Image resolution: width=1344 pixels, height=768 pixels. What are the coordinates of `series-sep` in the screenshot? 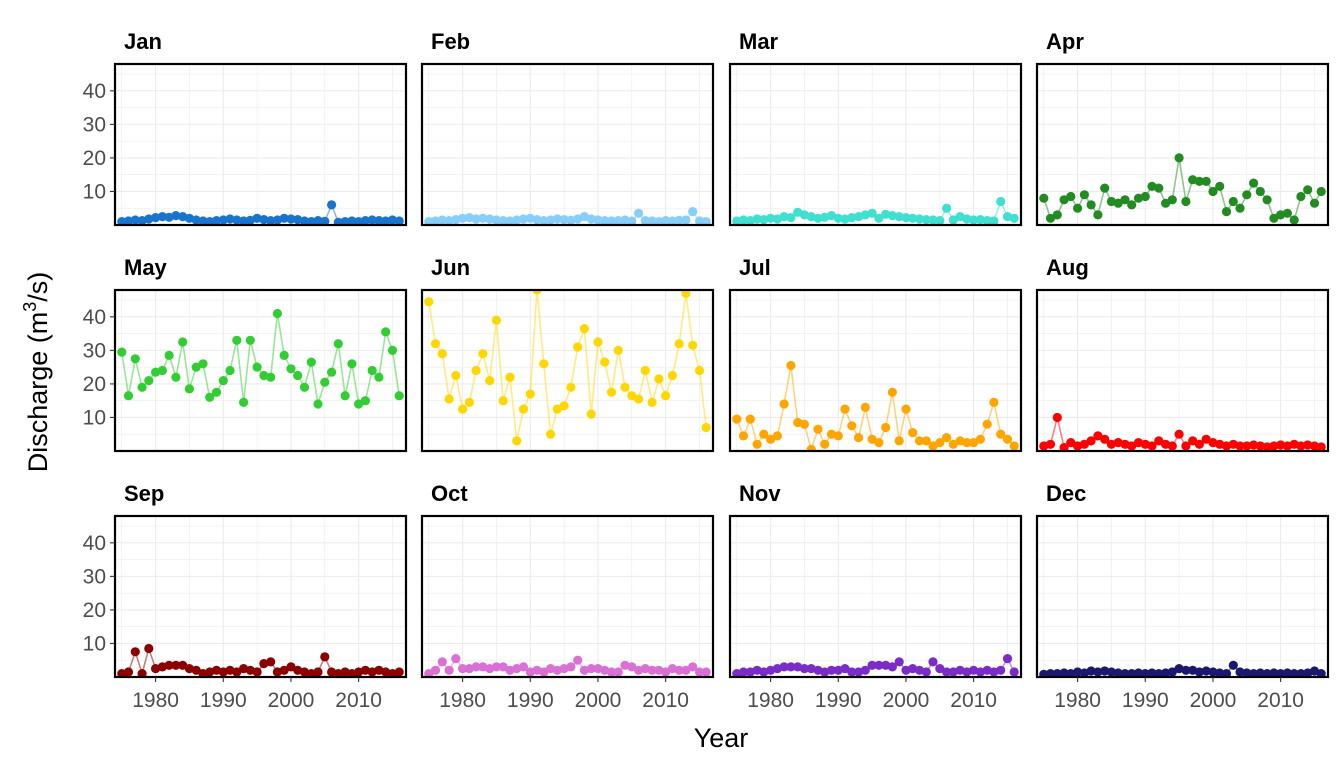 It's located at (260, 660).